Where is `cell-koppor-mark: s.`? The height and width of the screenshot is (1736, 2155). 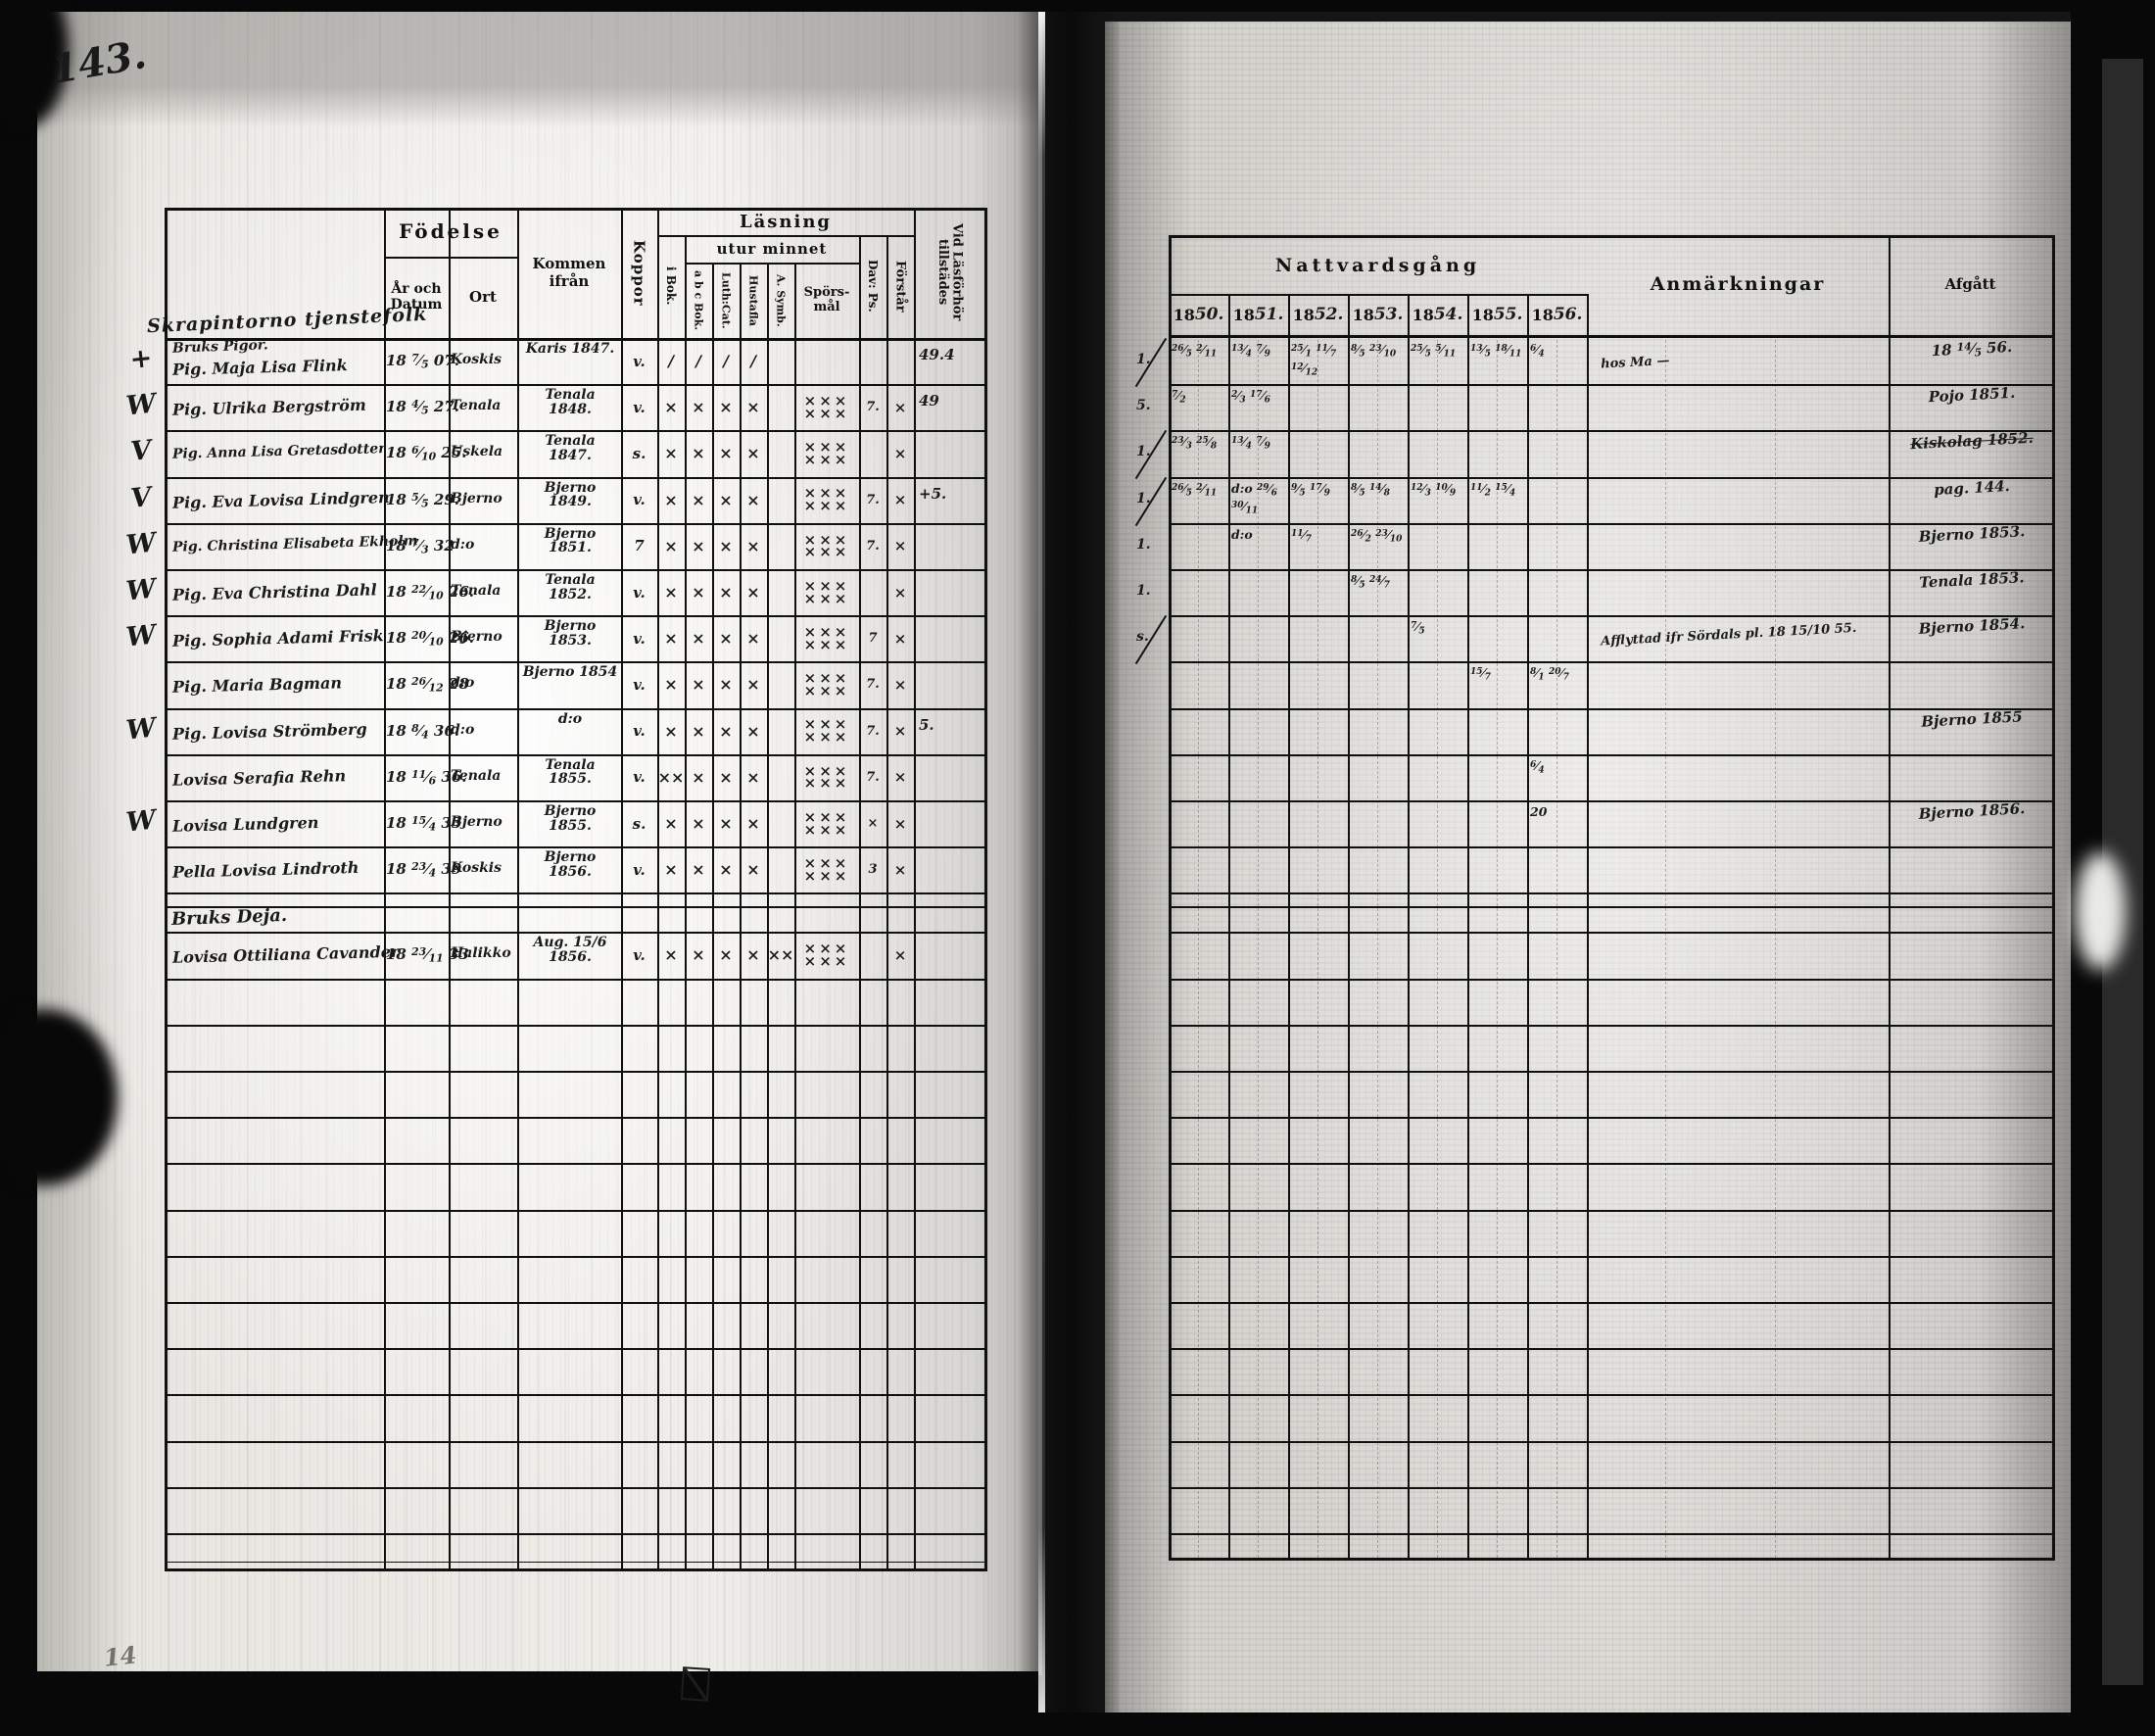
cell-koppor-mark: s. is located at coordinates (639, 453).